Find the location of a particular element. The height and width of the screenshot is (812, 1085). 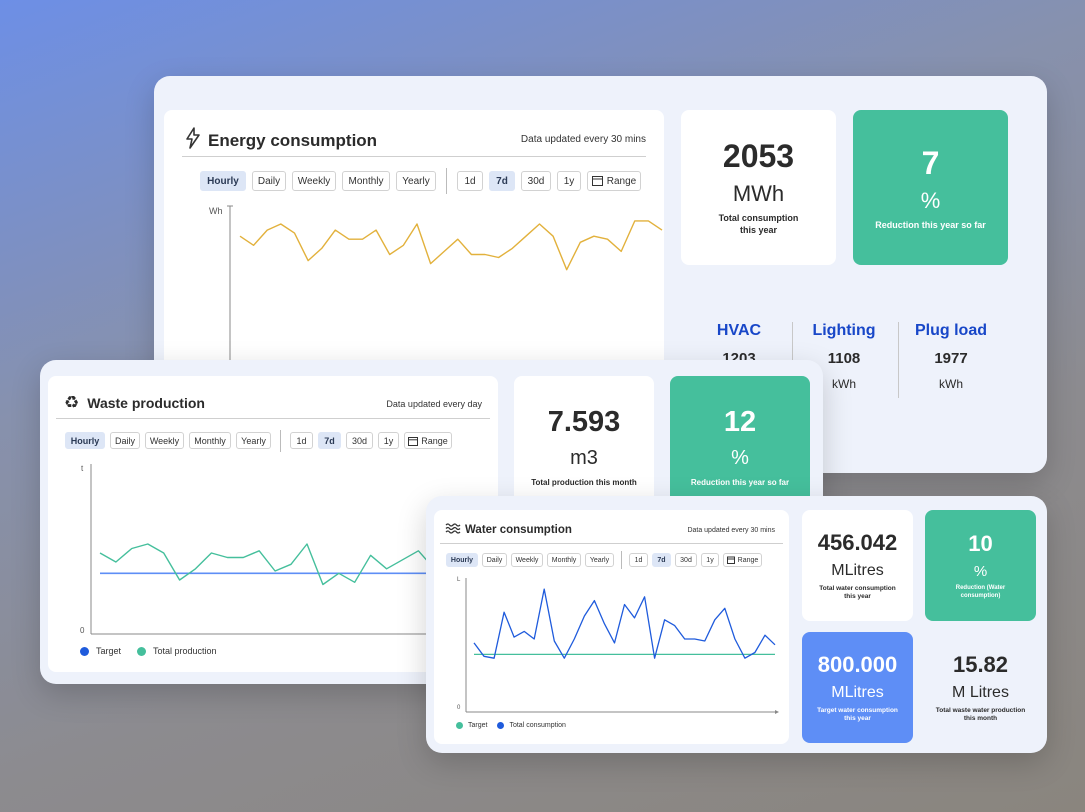

water-legend: Target Total consumption is located at coordinates (511, 725).